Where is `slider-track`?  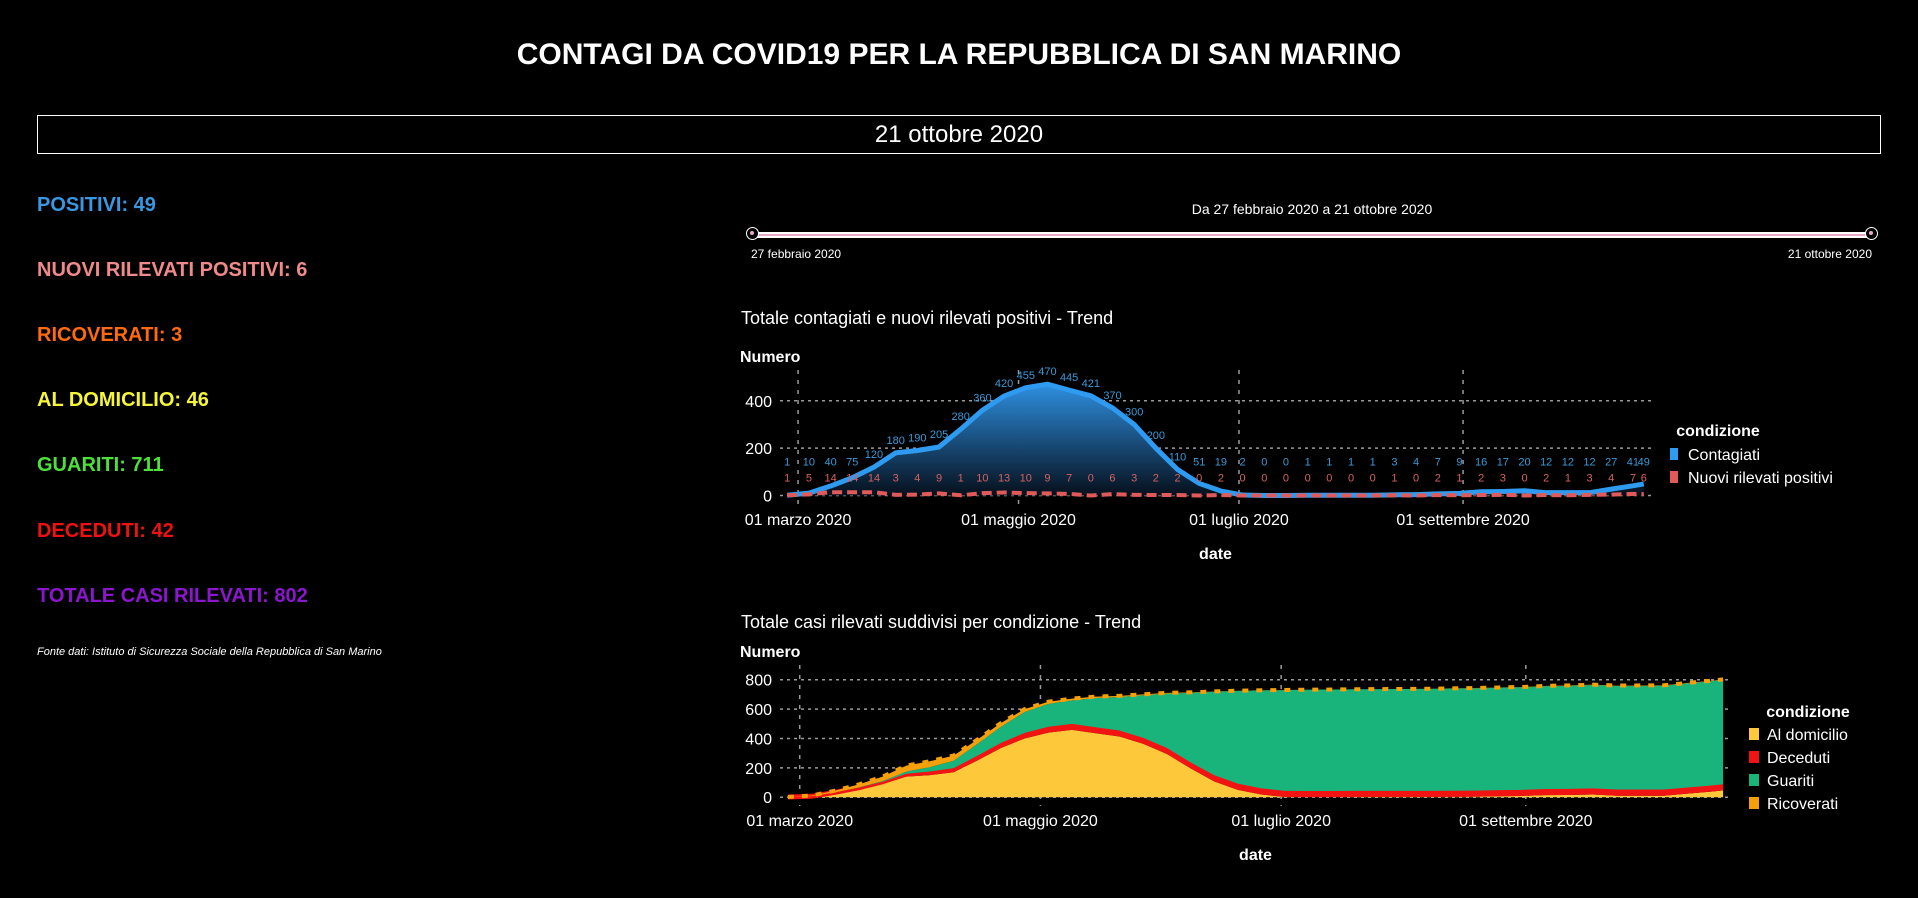
slider-track is located at coordinates (1312, 235).